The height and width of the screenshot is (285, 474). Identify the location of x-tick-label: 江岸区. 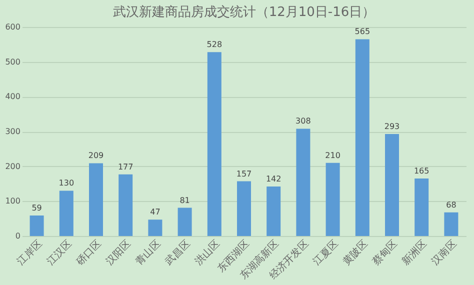
(29, 253).